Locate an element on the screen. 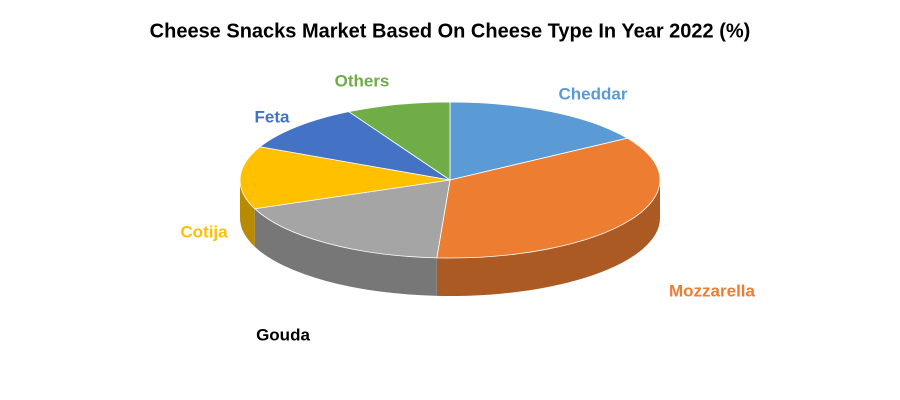 The width and height of the screenshot is (900, 400). slice-label: Cheddar is located at coordinates (593, 93).